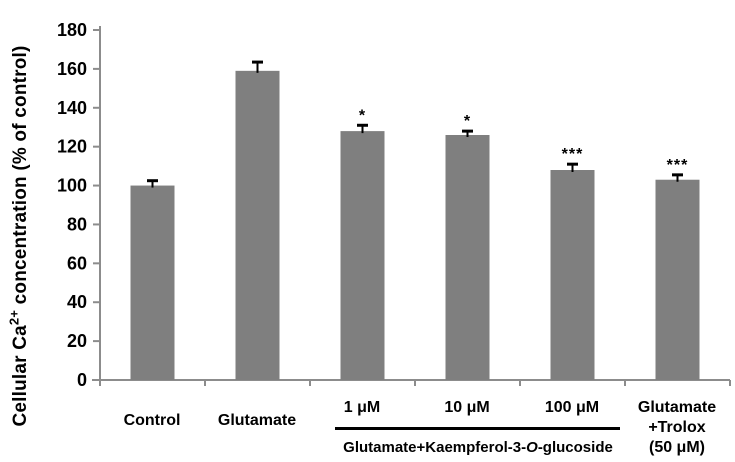 This screenshot has height=462, width=735. What do you see at coordinates (362, 407) in the screenshot?
I see `x-label-1um: 1 μM` at bounding box center [362, 407].